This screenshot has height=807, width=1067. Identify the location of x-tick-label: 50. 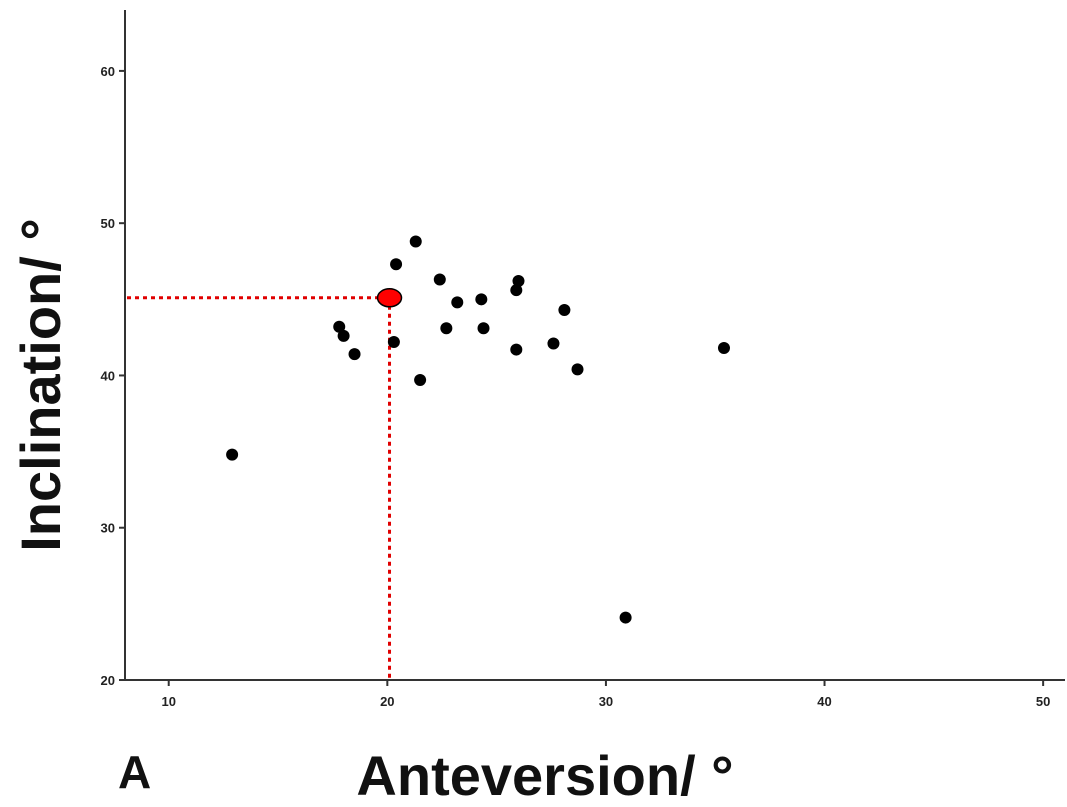
(1043, 701).